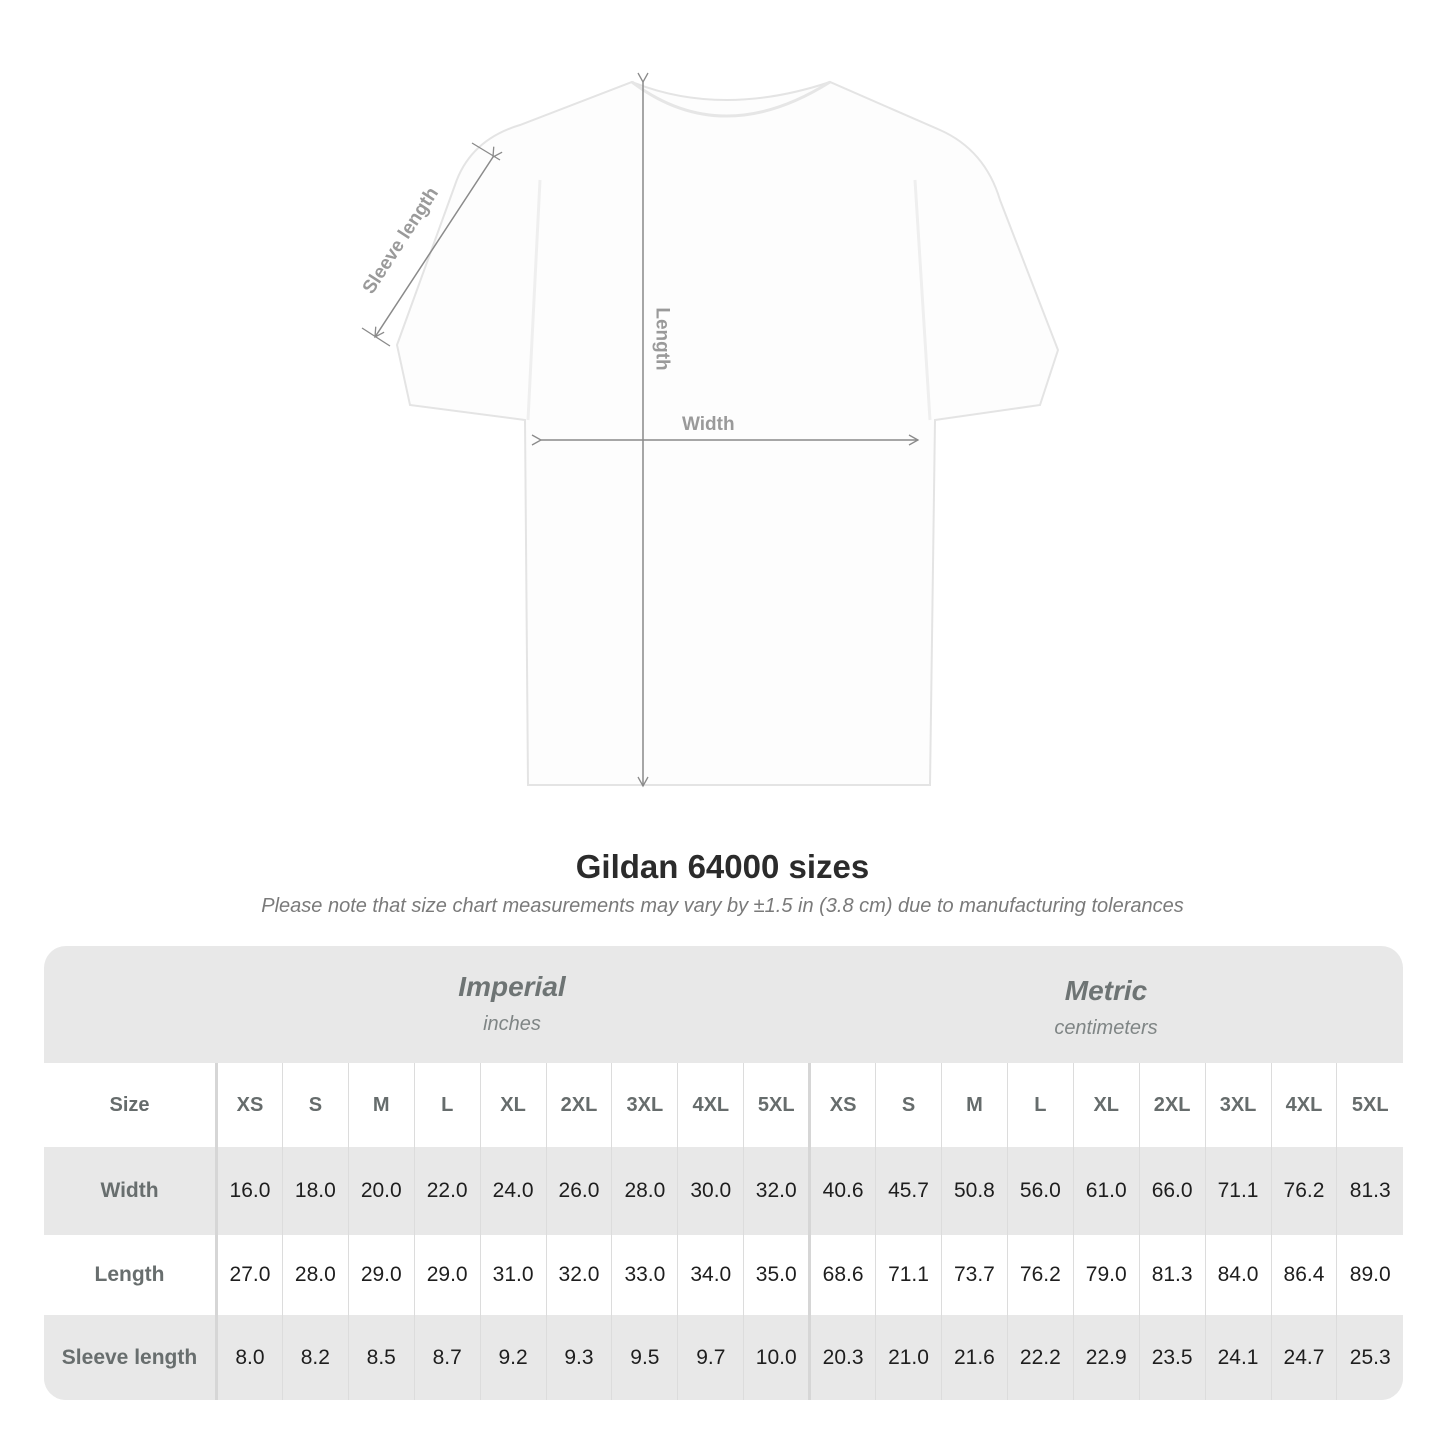 The height and width of the screenshot is (1445, 1445). I want to click on imperial-title: Imperial, so click(512, 986).